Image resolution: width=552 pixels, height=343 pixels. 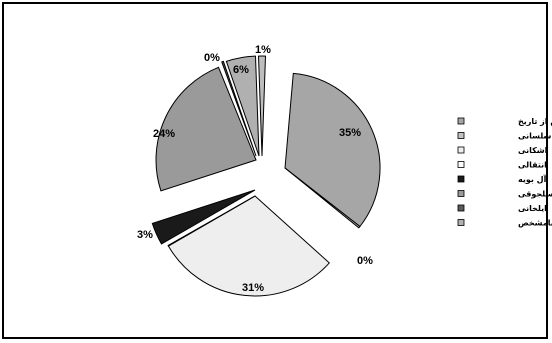 I want to click on slice-percent-label: 6%, so click(x=241, y=70).